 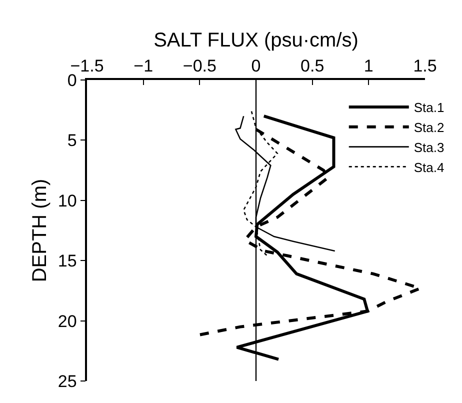 I want to click on legend-label: Sta.2, so click(x=429, y=127).